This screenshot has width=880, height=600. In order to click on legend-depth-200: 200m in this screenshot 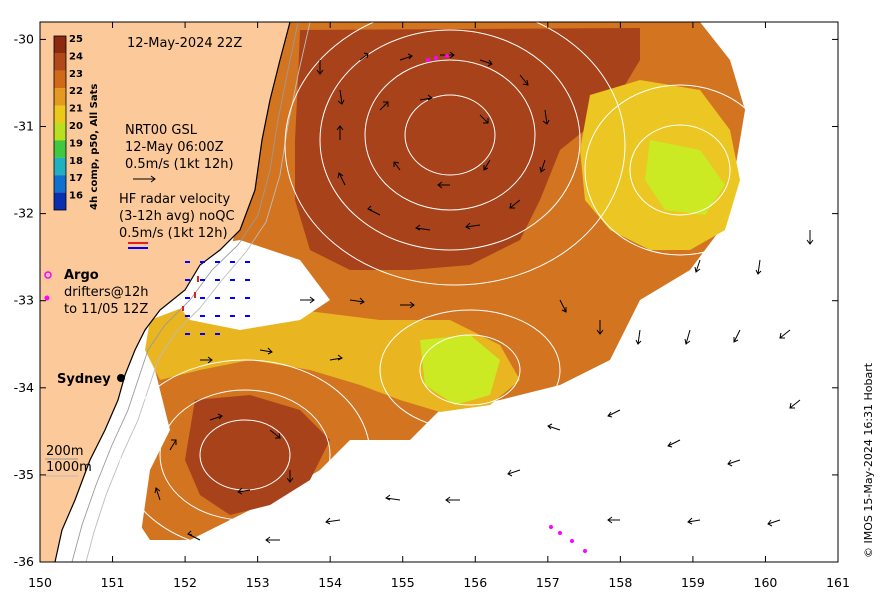, I will do `click(64, 451)`.